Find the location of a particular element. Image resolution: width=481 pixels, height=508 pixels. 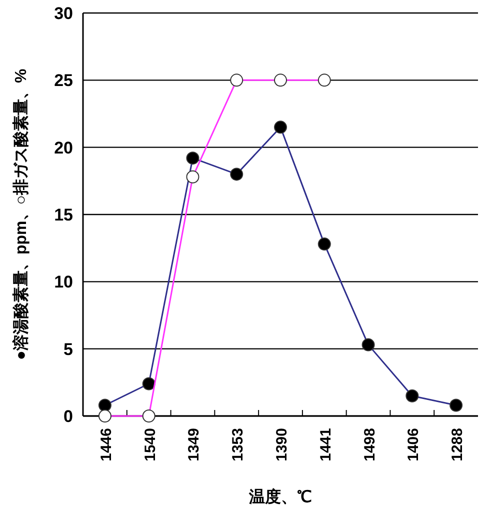

y-tick-label: 0 is located at coordinates (68, 416).